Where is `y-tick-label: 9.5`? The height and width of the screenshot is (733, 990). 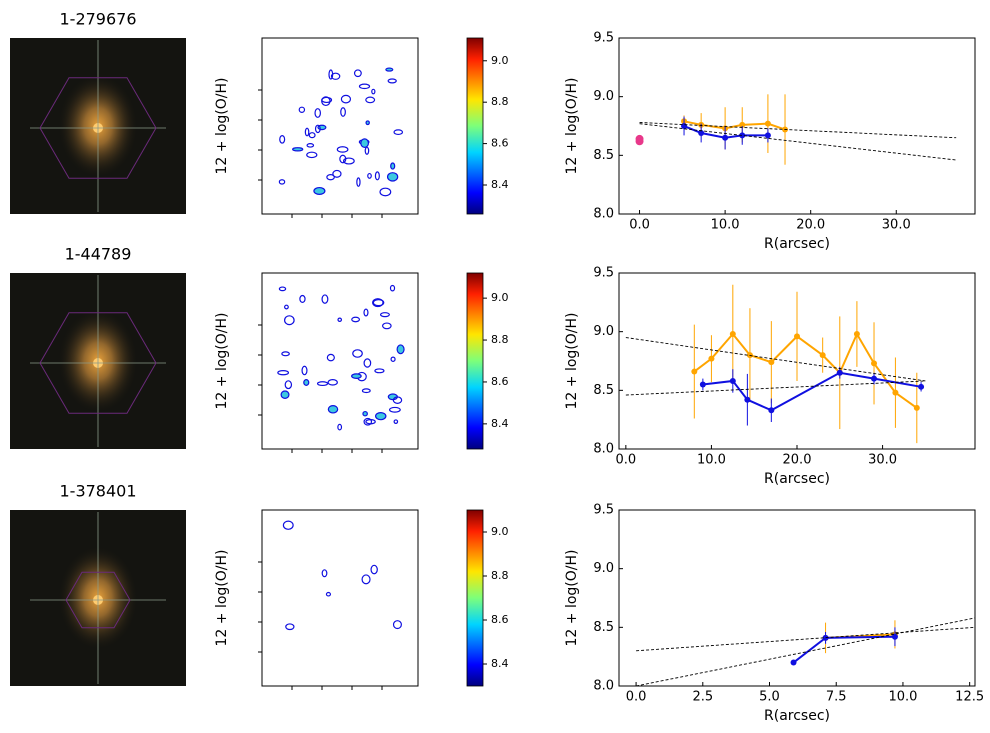 y-tick-label: 9.5 is located at coordinates (603, 273).